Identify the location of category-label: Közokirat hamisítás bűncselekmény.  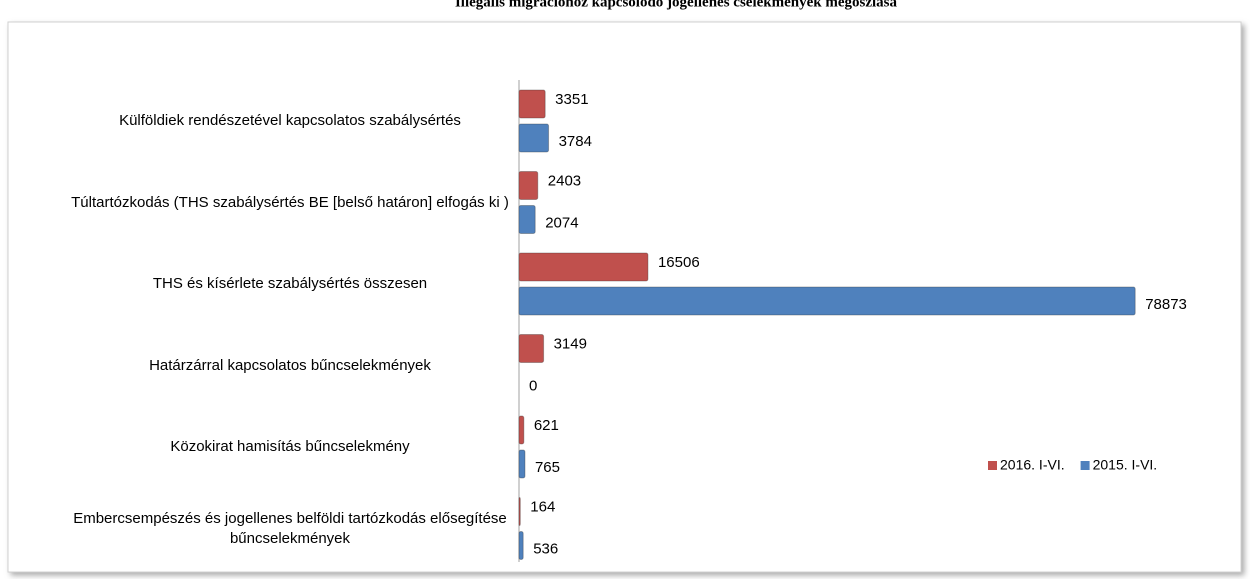
(290, 446).